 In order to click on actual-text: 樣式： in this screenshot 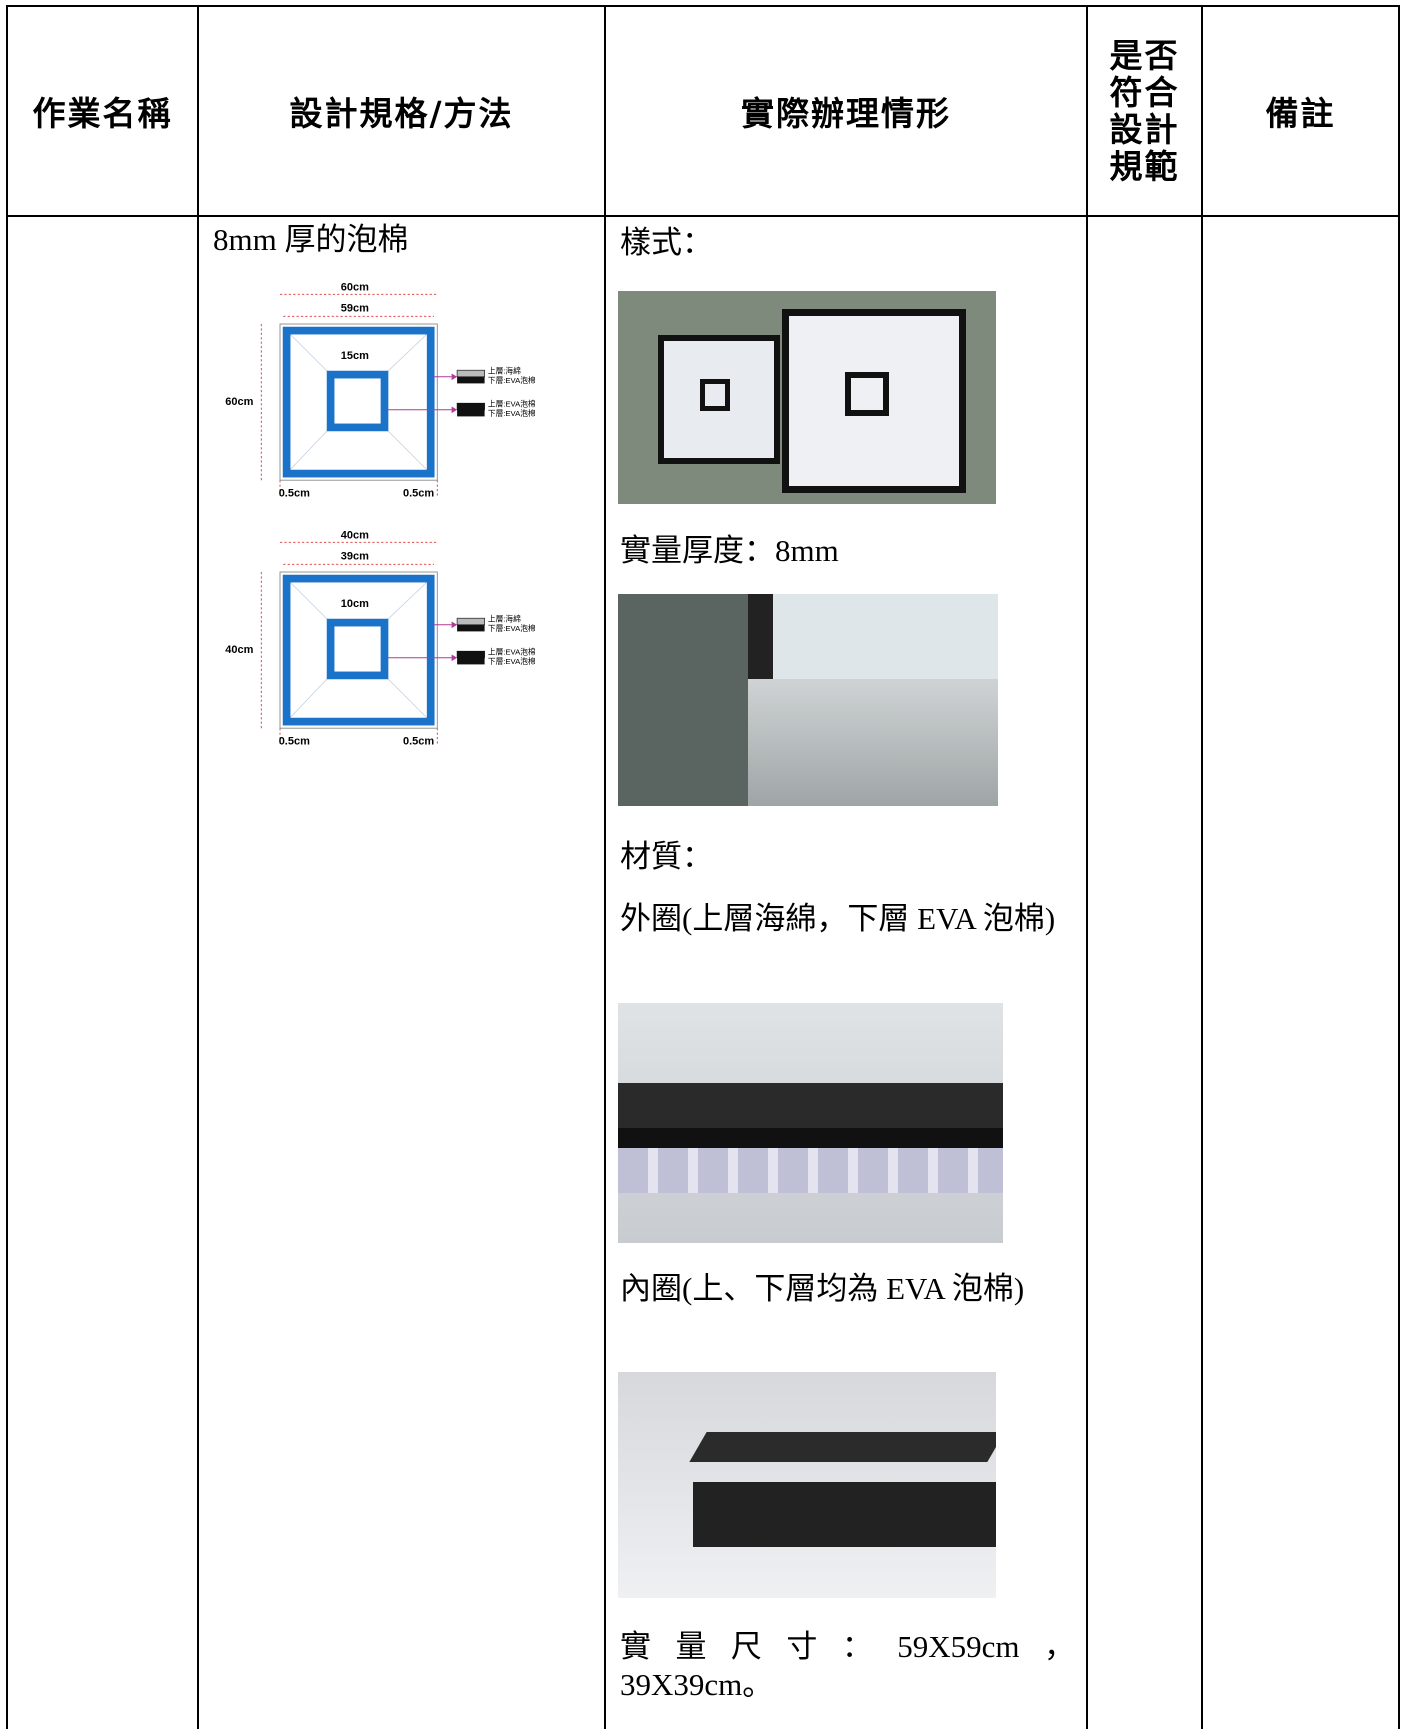, I will do `click(666, 242)`.